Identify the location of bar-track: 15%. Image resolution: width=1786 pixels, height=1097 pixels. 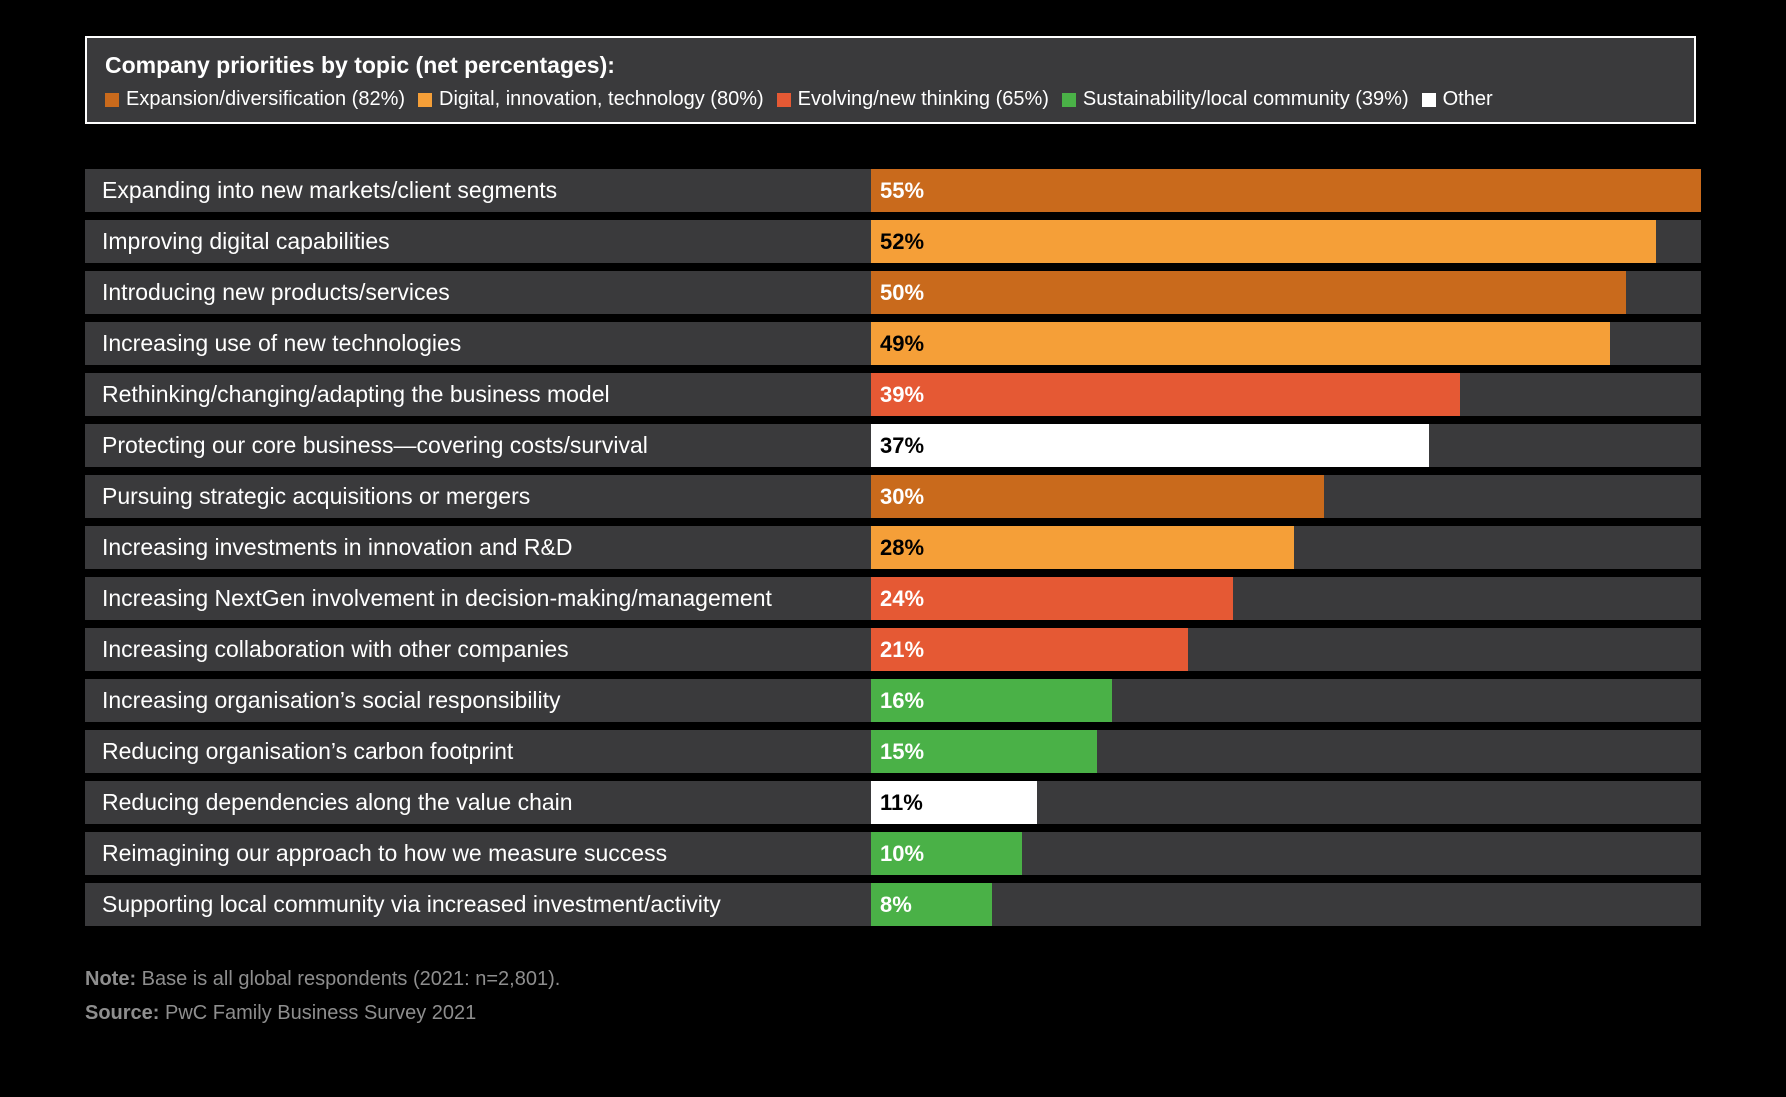
(1286, 751).